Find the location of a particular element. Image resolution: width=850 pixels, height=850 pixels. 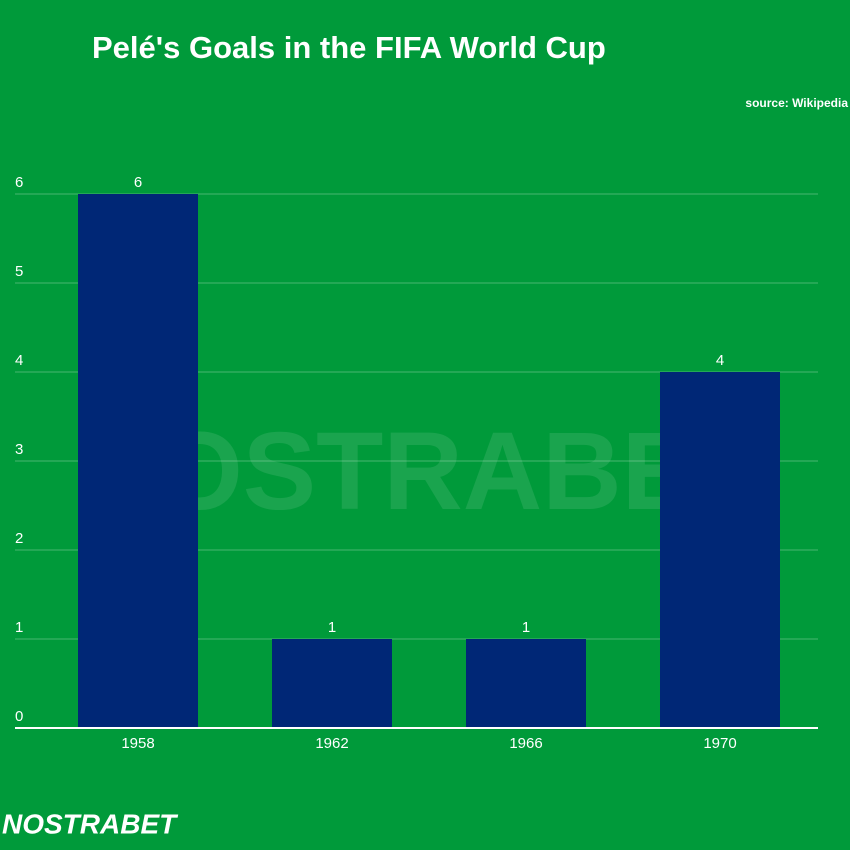

y-tick-label: 1 is located at coordinates (19, 627).